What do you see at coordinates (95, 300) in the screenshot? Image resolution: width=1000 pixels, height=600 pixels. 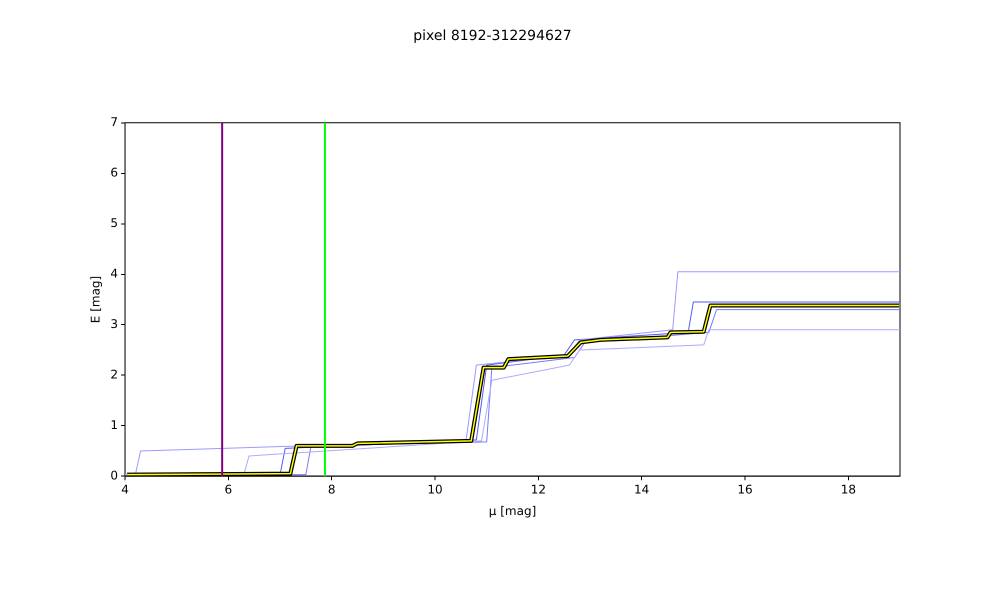 I see `y-axis-title: E [mag]` at bounding box center [95, 300].